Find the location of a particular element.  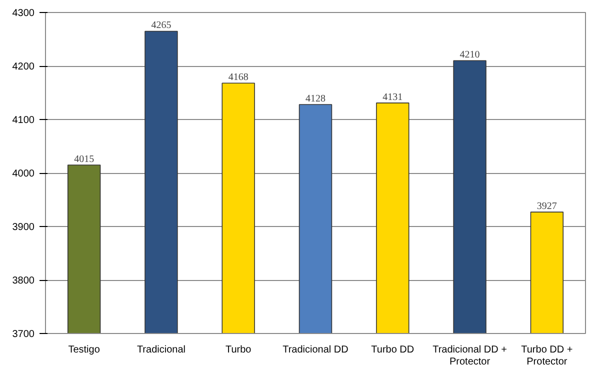

y-tick-label: 3800 is located at coordinates (23, 281).